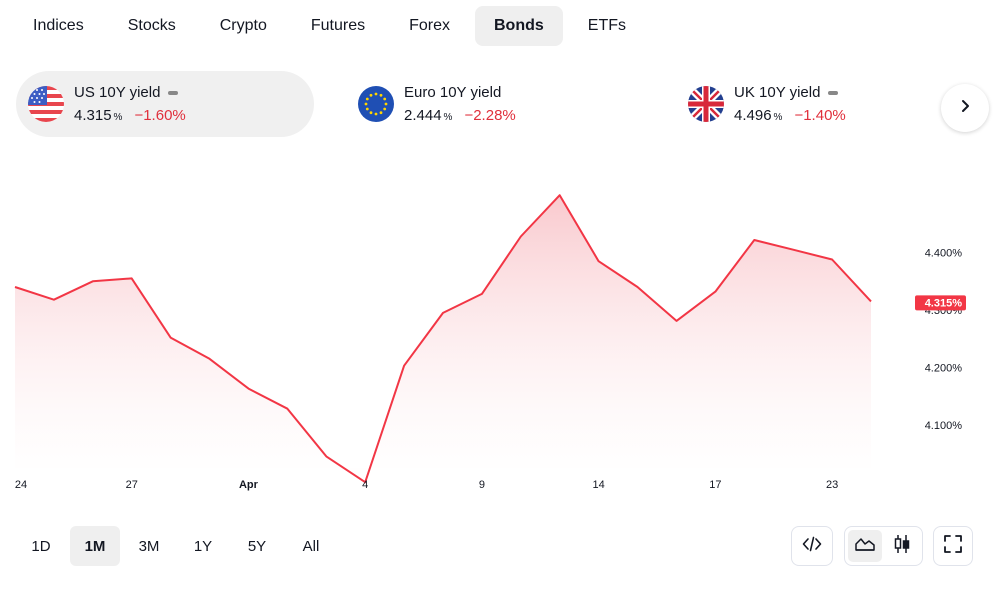 Image resolution: width=998 pixels, height=609 pixels. What do you see at coordinates (151, 25) in the screenshot?
I see `tab-stocks: Stocks` at bounding box center [151, 25].